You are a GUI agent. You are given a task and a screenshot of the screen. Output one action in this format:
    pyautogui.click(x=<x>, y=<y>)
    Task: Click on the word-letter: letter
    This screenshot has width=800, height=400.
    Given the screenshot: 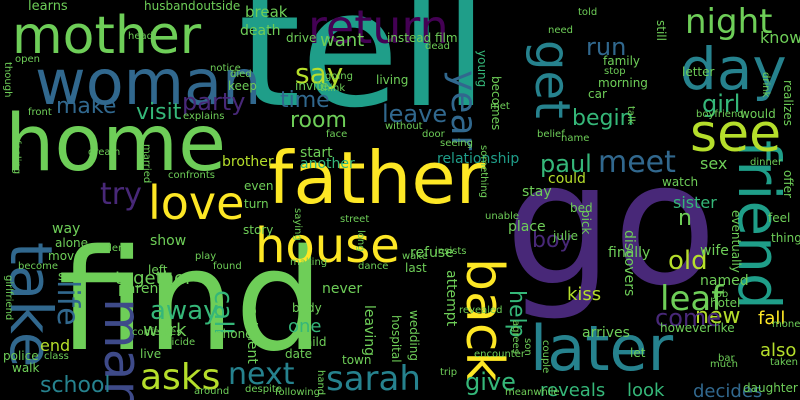 What is the action you would take?
    pyautogui.click(x=698, y=72)
    